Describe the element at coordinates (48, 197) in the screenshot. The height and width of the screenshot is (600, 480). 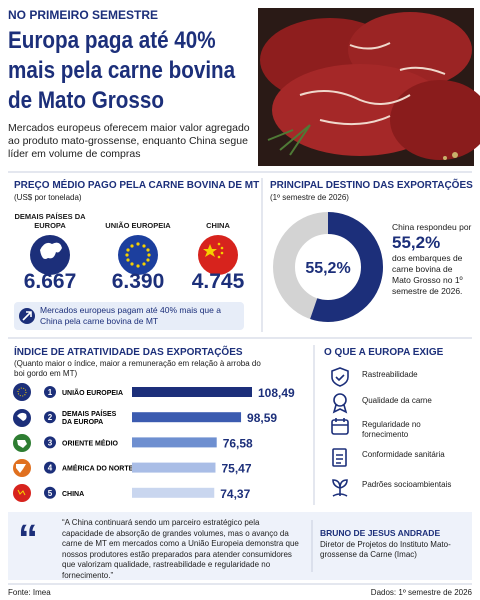
I see `unit-label: (US$ por tonelada)` at that location.